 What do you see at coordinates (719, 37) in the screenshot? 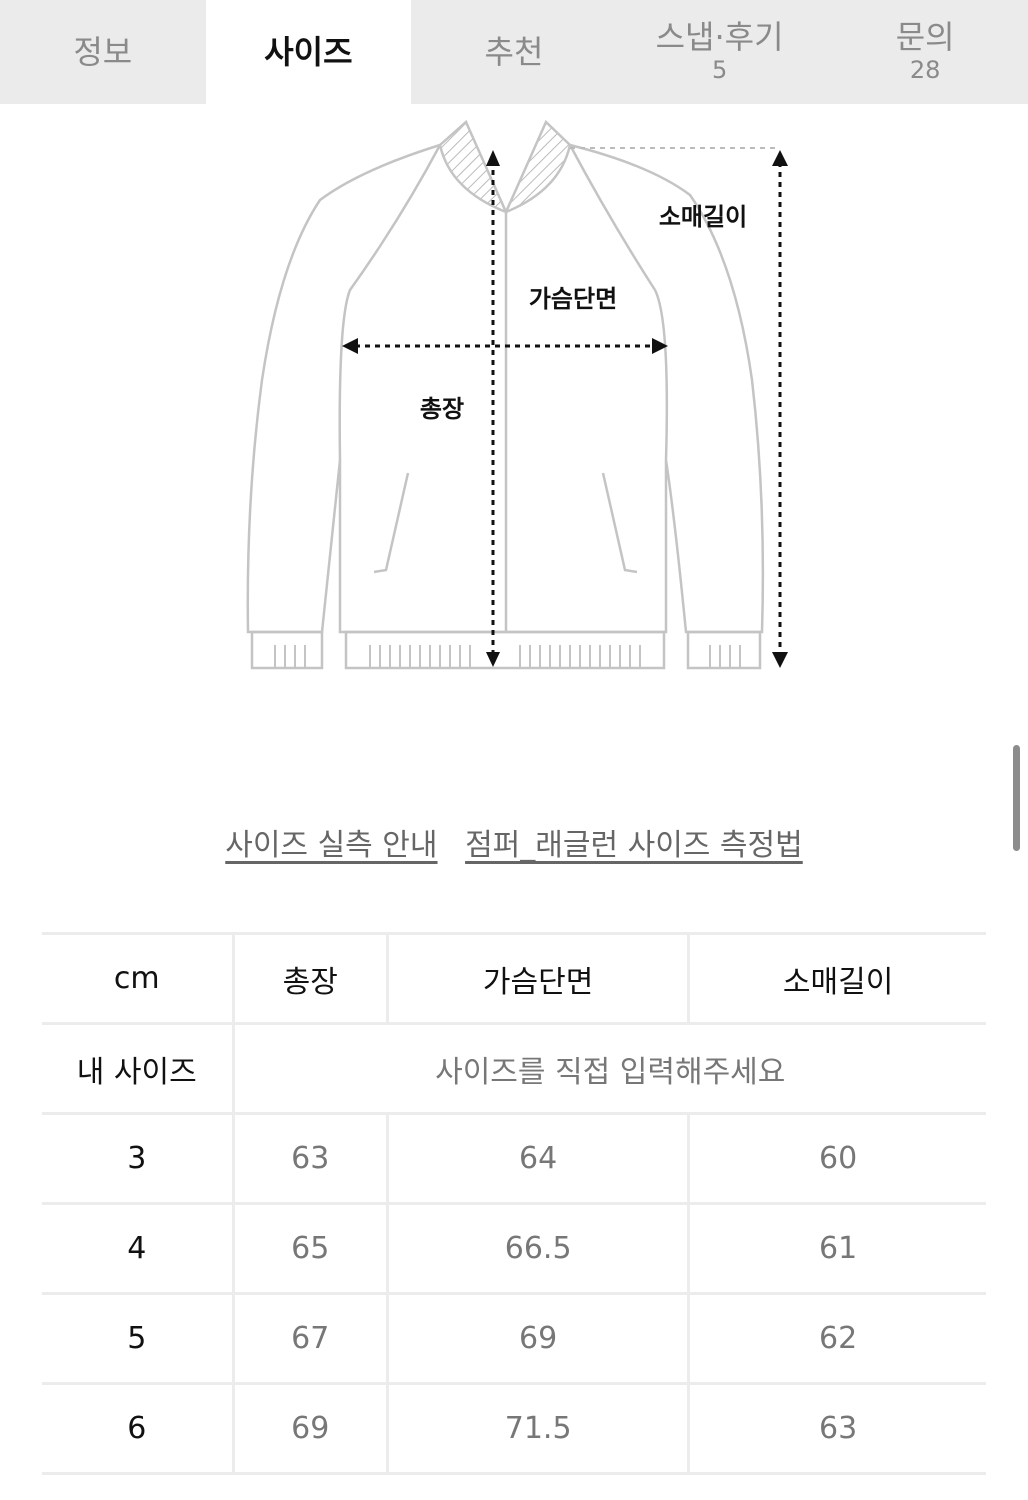
I see `tab-label: 스냅·후기` at bounding box center [719, 37].